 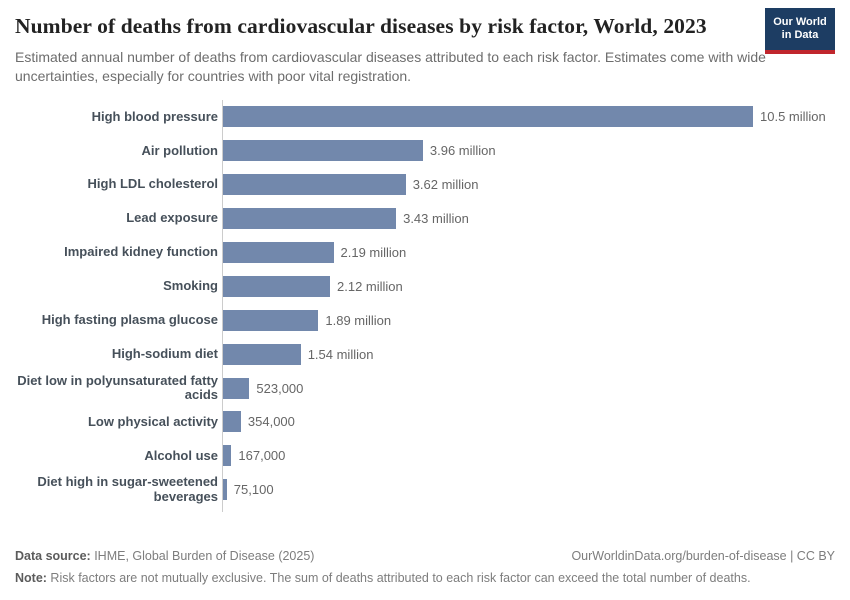 I want to click on bar-track: 1.54 million, so click(x=528, y=354).